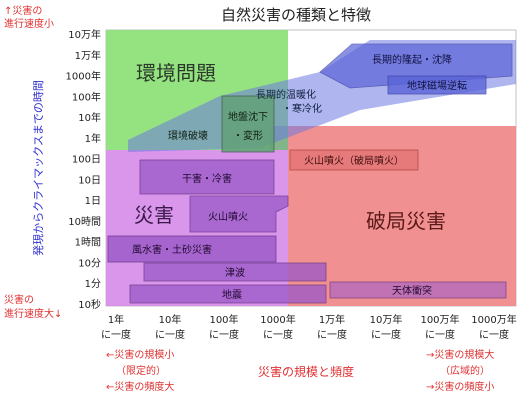 The width and height of the screenshot is (520, 400). Describe the element at coordinates (332, 319) in the screenshot. I see `x-tick-label-top: 1万年` at that location.